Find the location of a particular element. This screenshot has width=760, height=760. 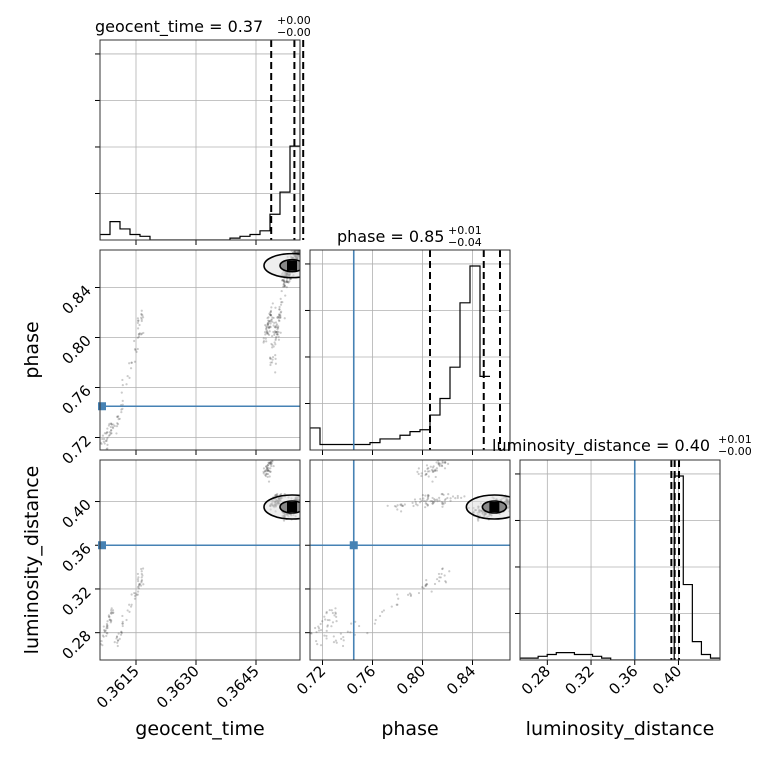

panel-frame is located at coordinates (200, 140).